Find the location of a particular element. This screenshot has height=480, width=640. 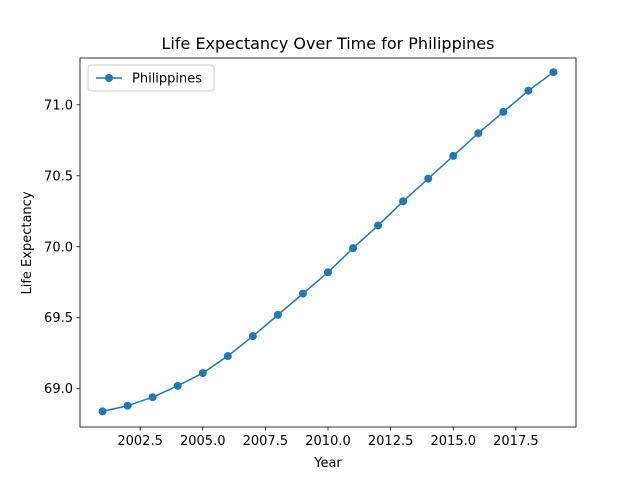

y-tick-label: 71.0 is located at coordinates (58, 105).